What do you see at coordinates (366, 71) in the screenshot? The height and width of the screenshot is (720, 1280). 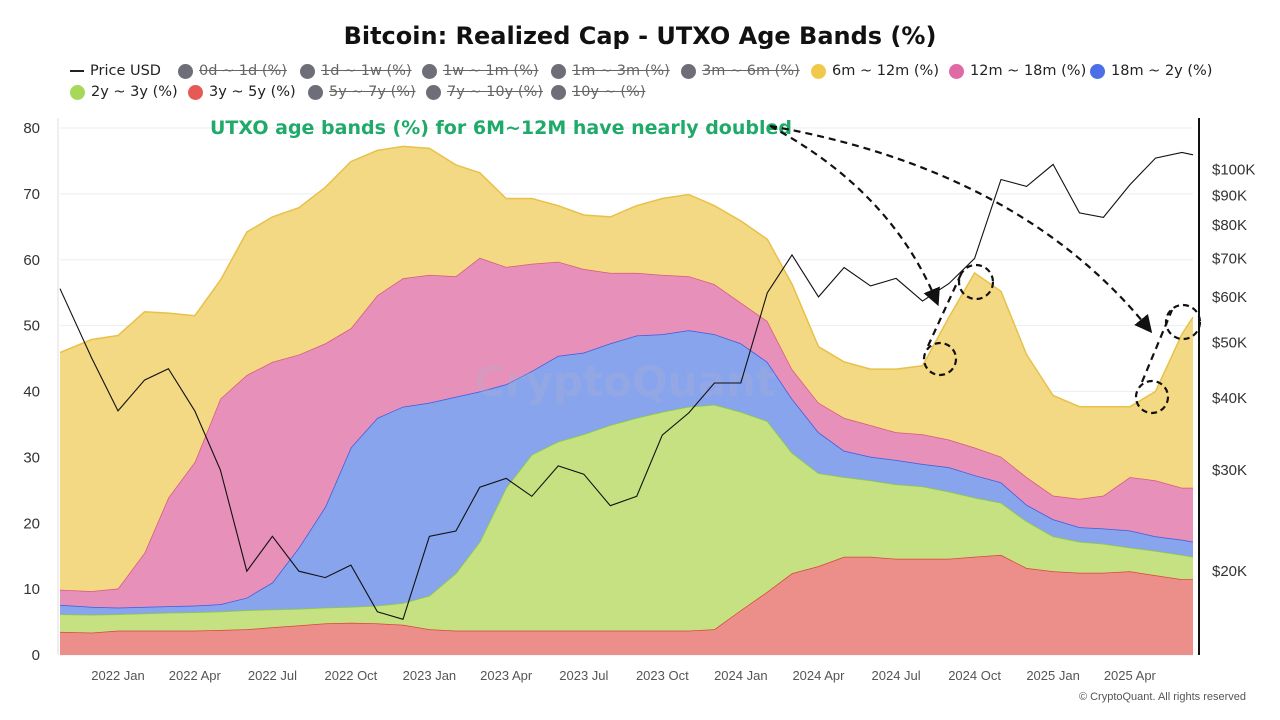 I see `legend-label: 1d ~ 1w (%)` at bounding box center [366, 71].